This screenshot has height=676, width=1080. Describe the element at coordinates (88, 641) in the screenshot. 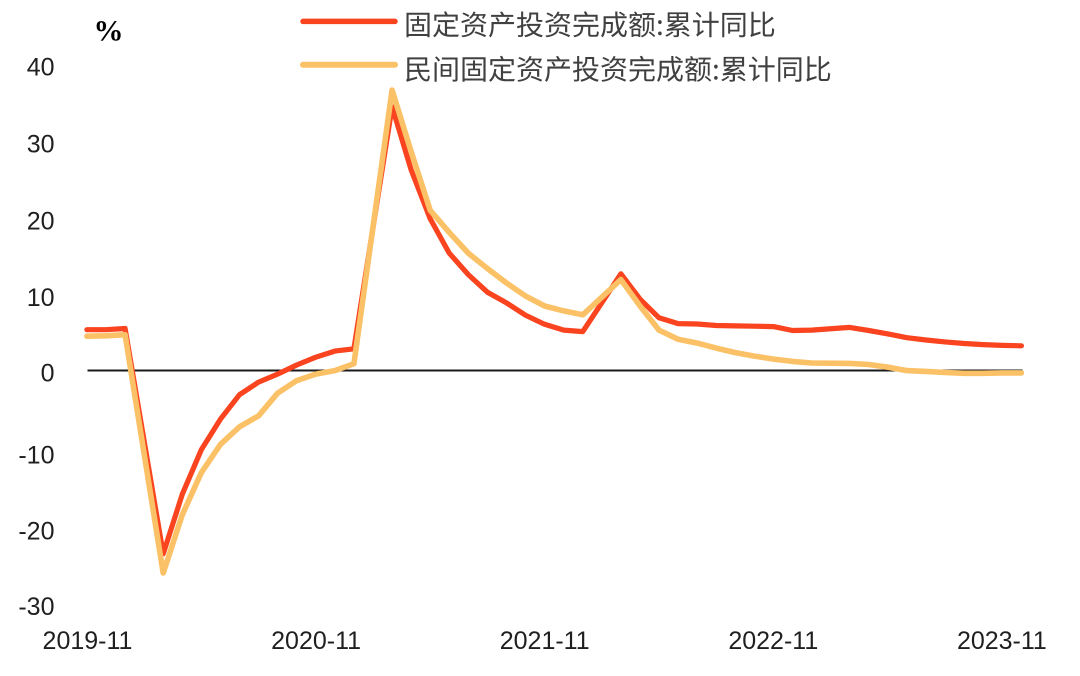

I see `svg-text: 2019-11` at that location.